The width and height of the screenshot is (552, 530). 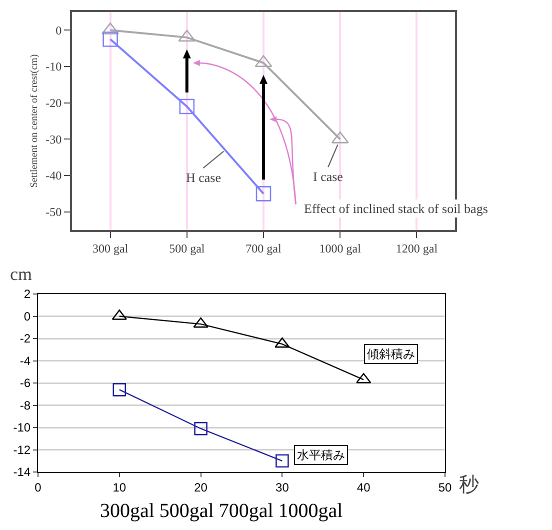 What do you see at coordinates (204, 177) in the screenshot?
I see `series-label: H case` at bounding box center [204, 177].